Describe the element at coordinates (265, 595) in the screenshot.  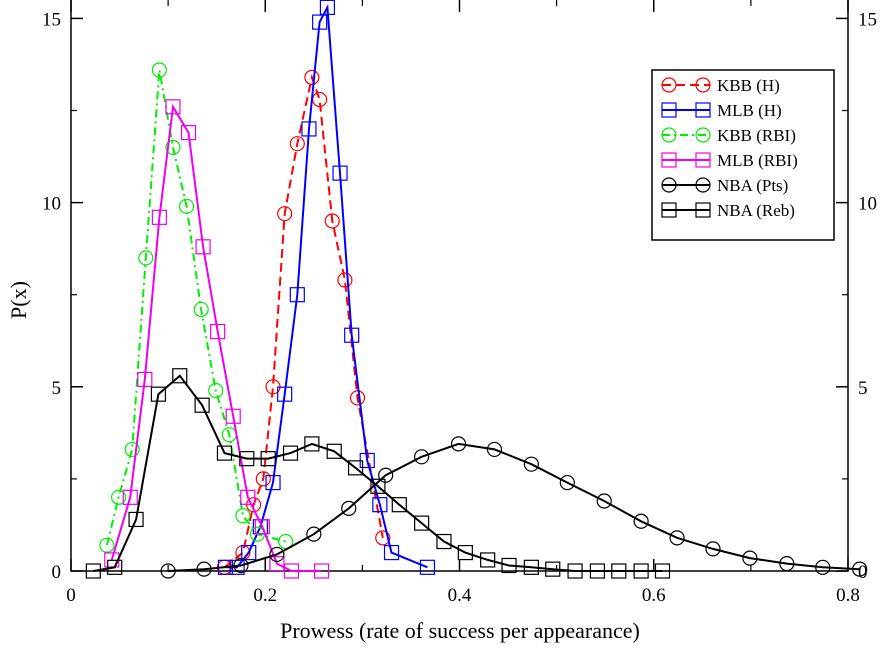
I see `x-tick-label: 0.2` at that location.